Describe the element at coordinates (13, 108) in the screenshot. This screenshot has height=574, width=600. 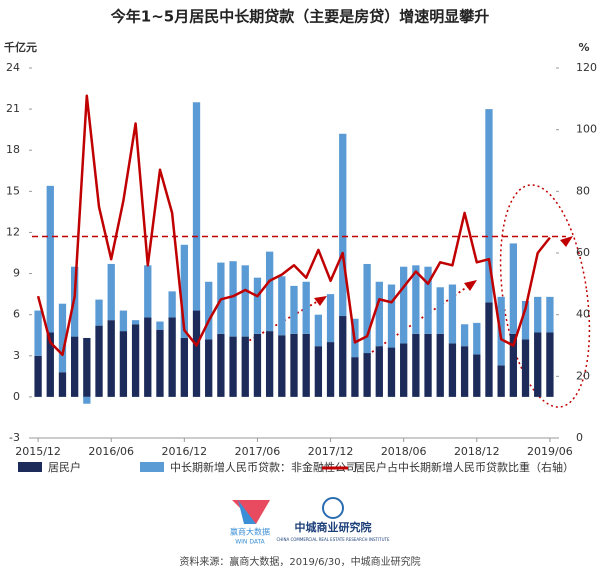
I see `y-tick-label: 21` at that location.